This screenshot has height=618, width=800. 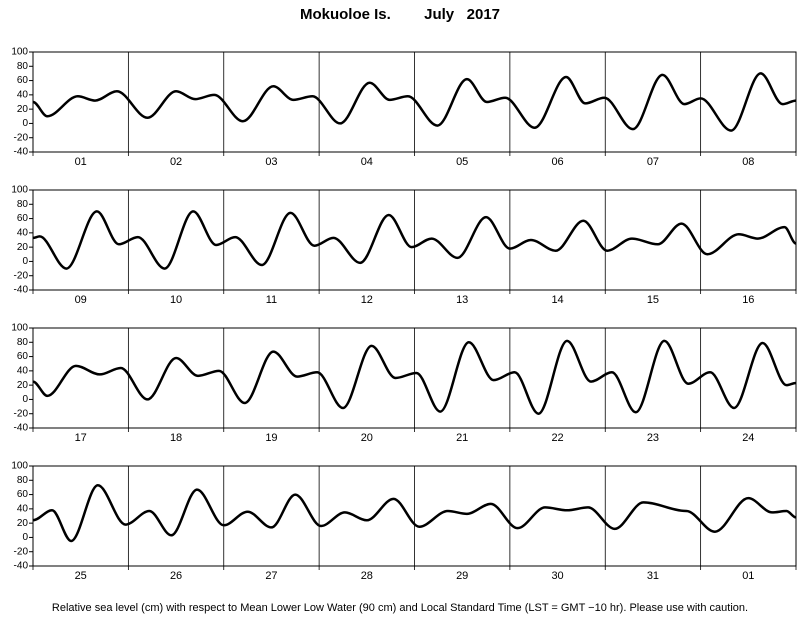 What do you see at coordinates (367, 162) in the screenshot?
I see `day-label: 04` at bounding box center [367, 162].